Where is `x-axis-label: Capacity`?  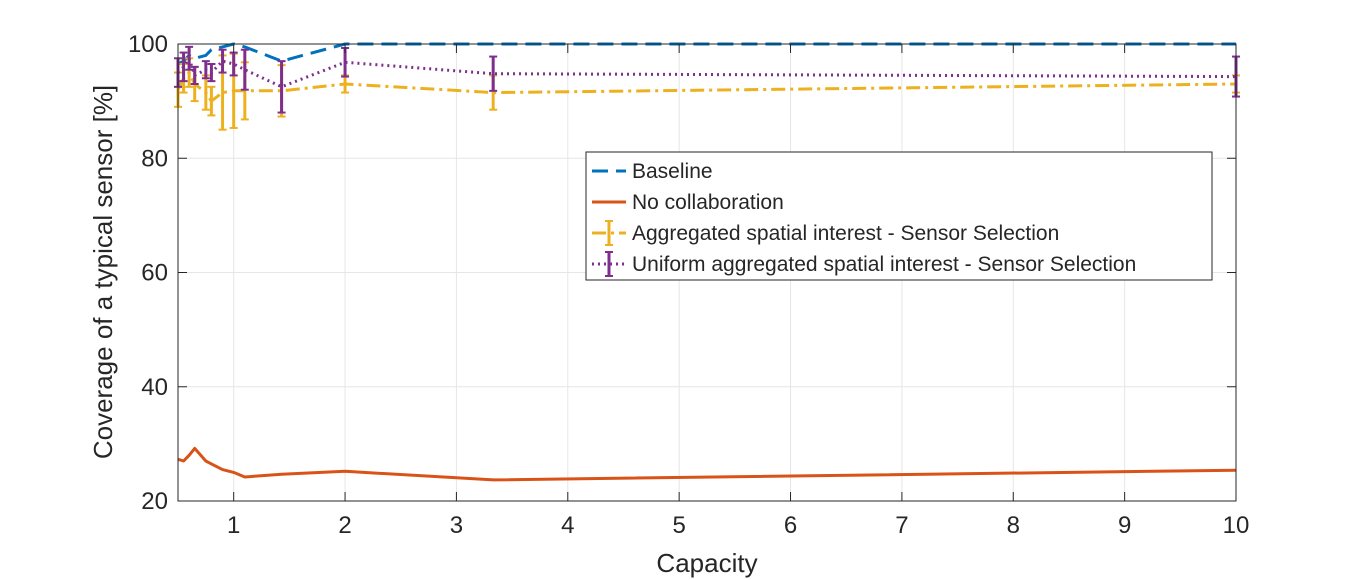 x-axis-label: Capacity is located at coordinates (706, 563).